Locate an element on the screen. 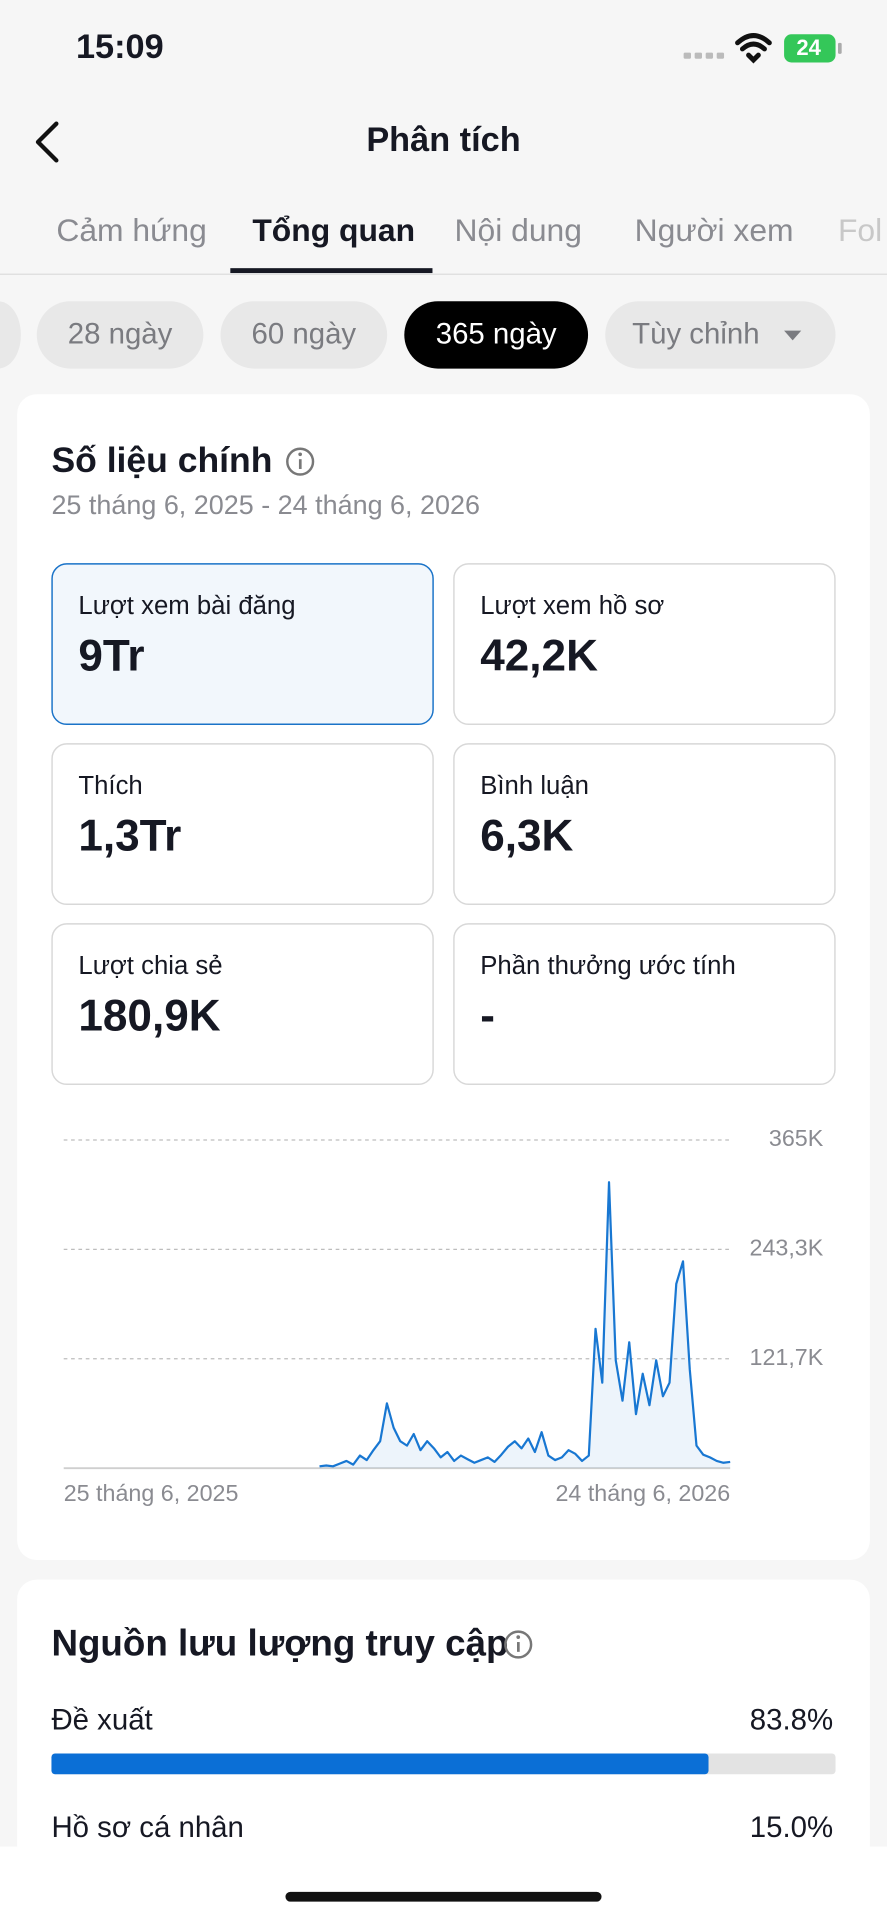 The width and height of the screenshot is (887, 1920). back-button is located at coordinates (47, 142).